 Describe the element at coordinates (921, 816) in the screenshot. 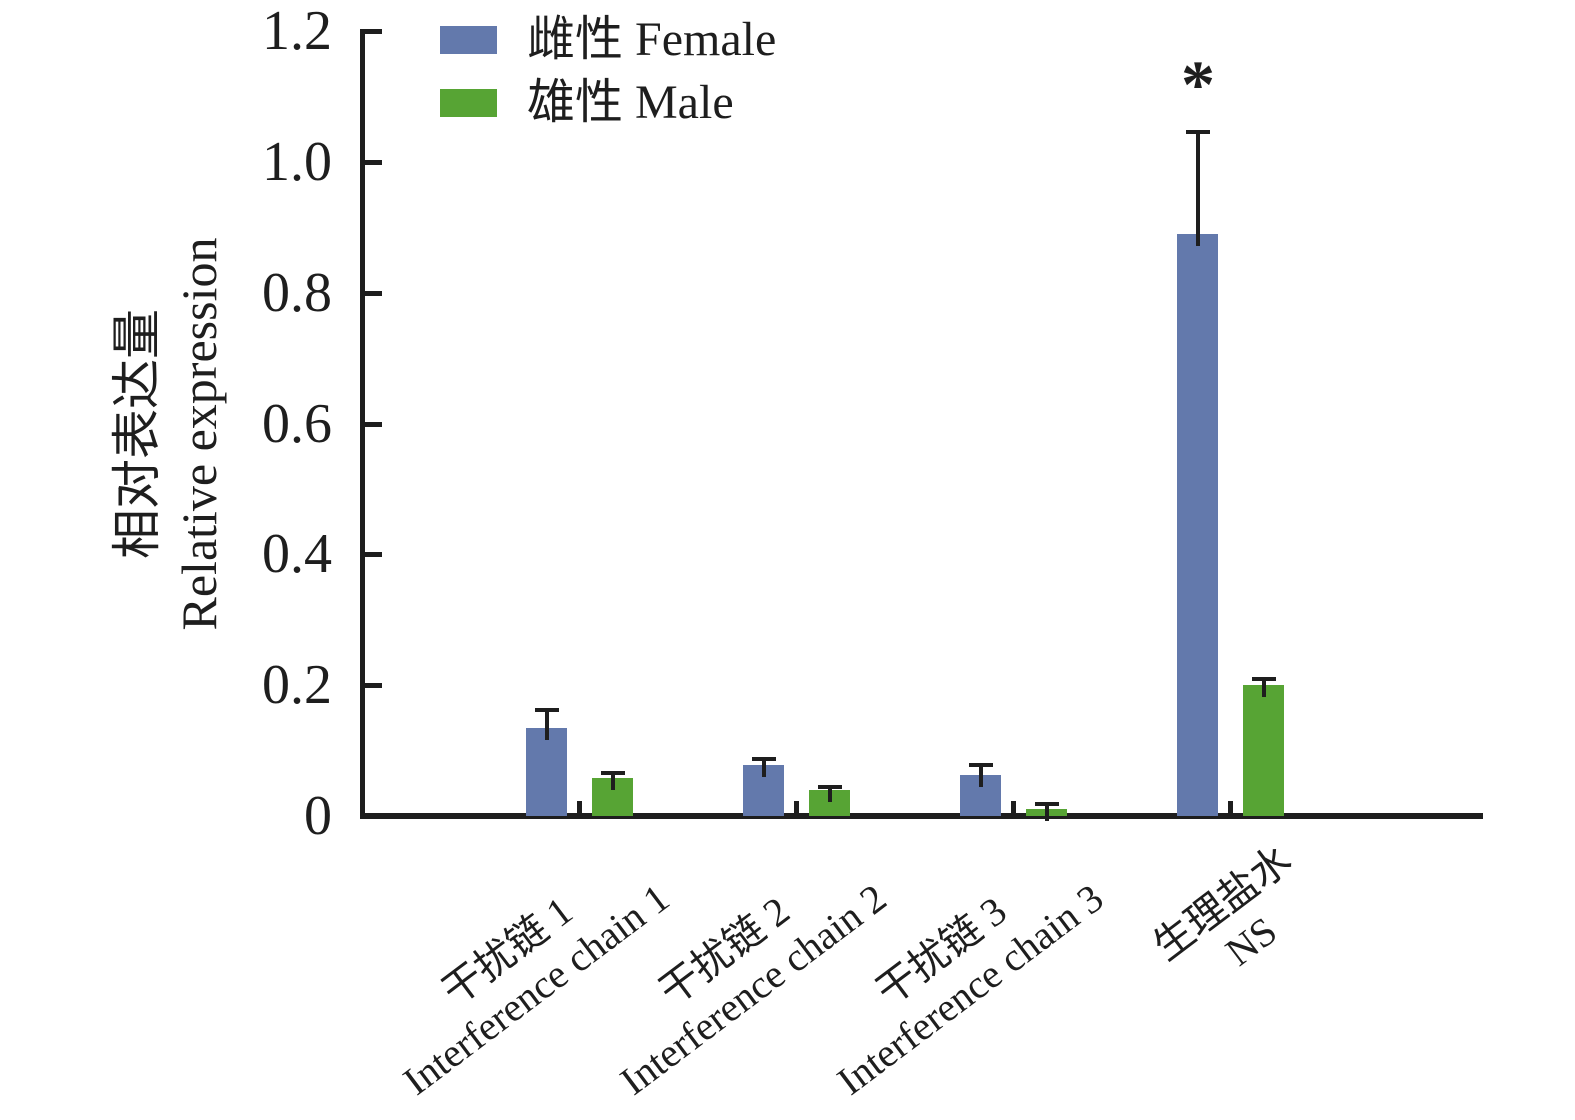

I see `x-axis-line` at that location.